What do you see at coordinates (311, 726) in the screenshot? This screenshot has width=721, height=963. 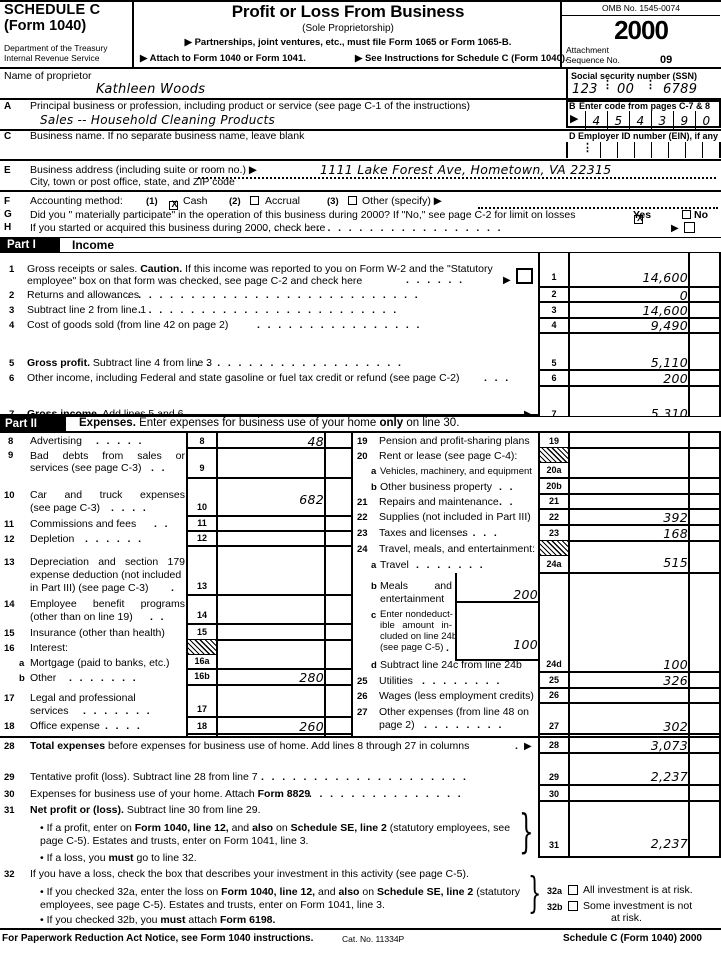 I see `line-18-amount: 260` at bounding box center [311, 726].